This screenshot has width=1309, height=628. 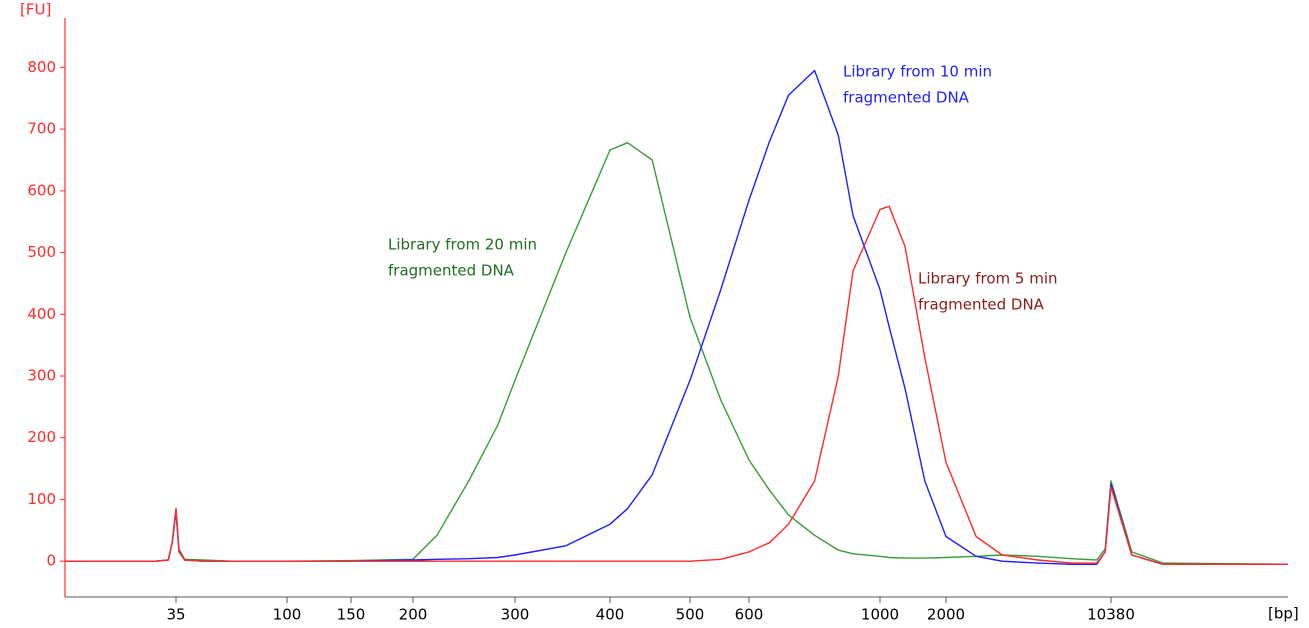 I want to click on x-tick-label: 300, so click(x=515, y=615).